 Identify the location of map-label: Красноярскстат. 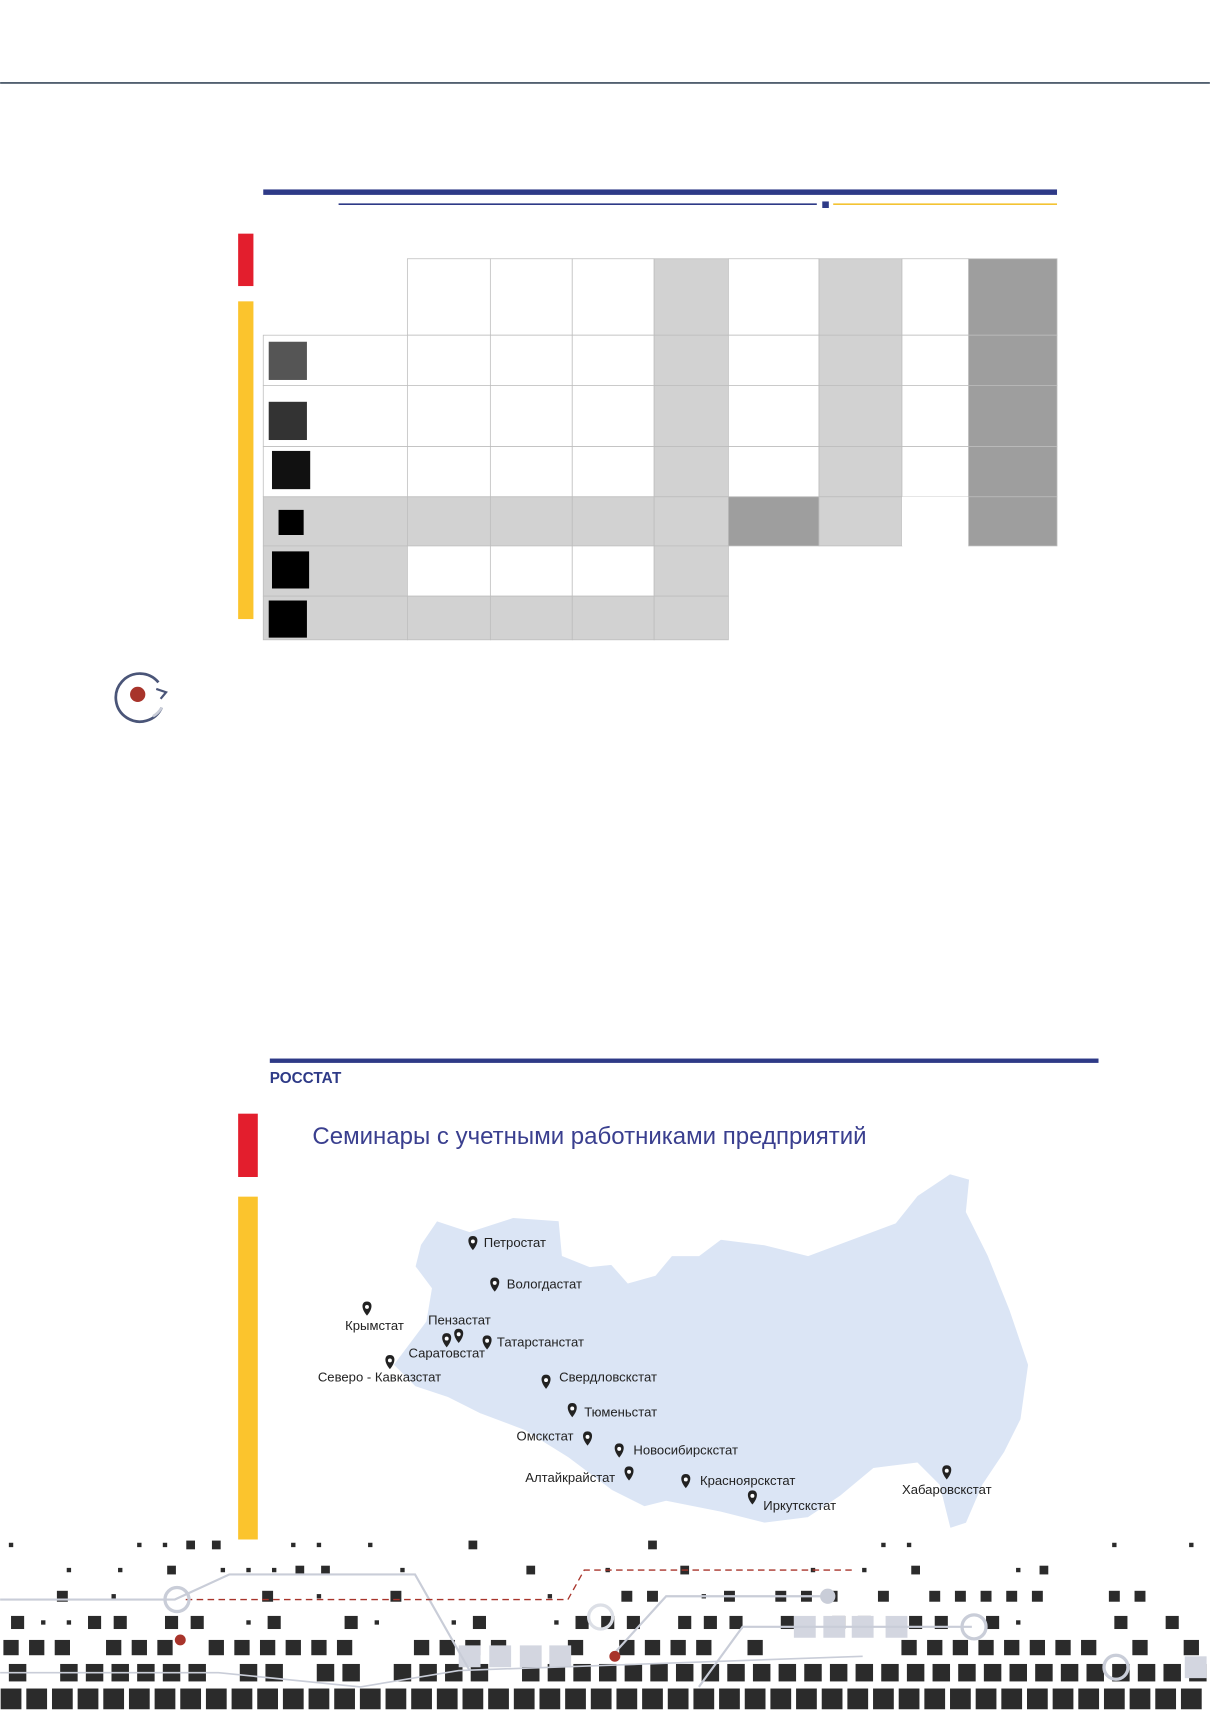
(747, 1480).